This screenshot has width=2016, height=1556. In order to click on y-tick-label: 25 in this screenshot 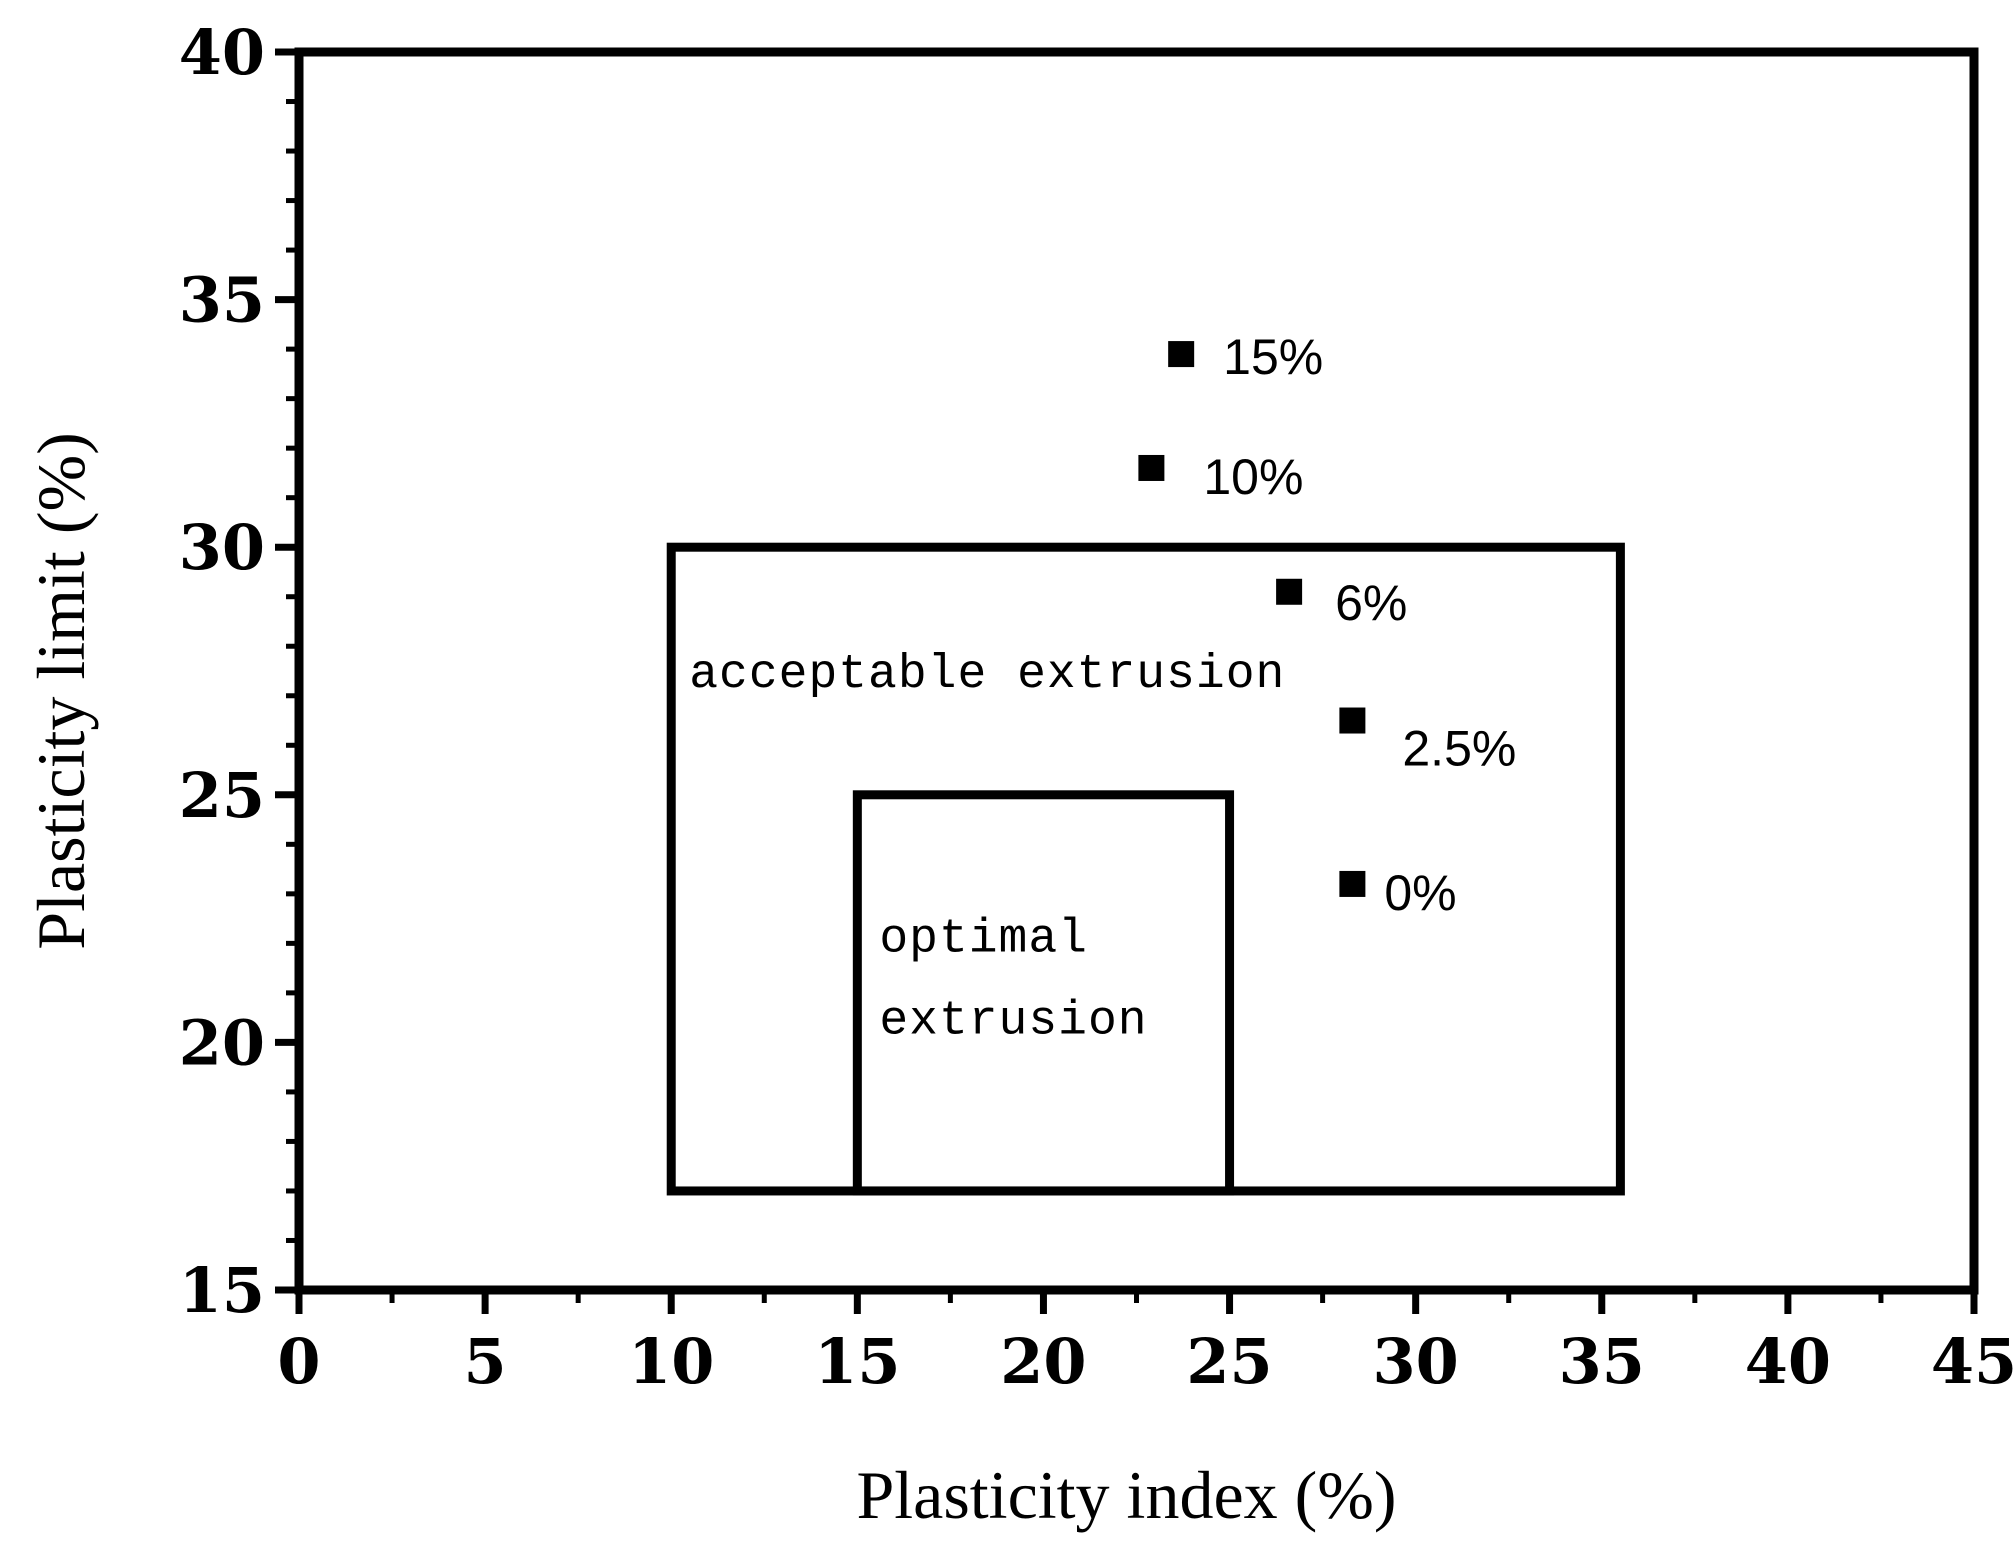, I will do `click(222, 795)`.